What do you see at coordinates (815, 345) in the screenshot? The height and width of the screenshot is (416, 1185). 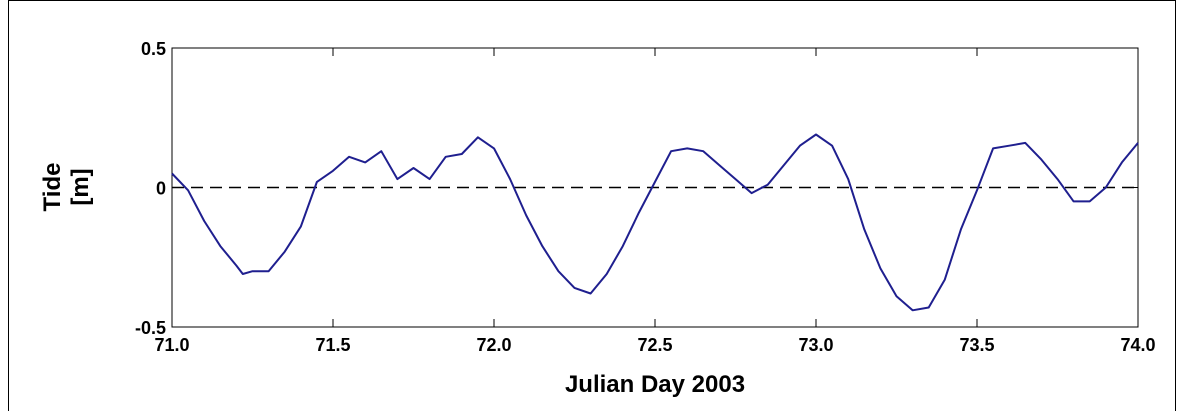 I see `x-tick-label: 73.0` at bounding box center [815, 345].